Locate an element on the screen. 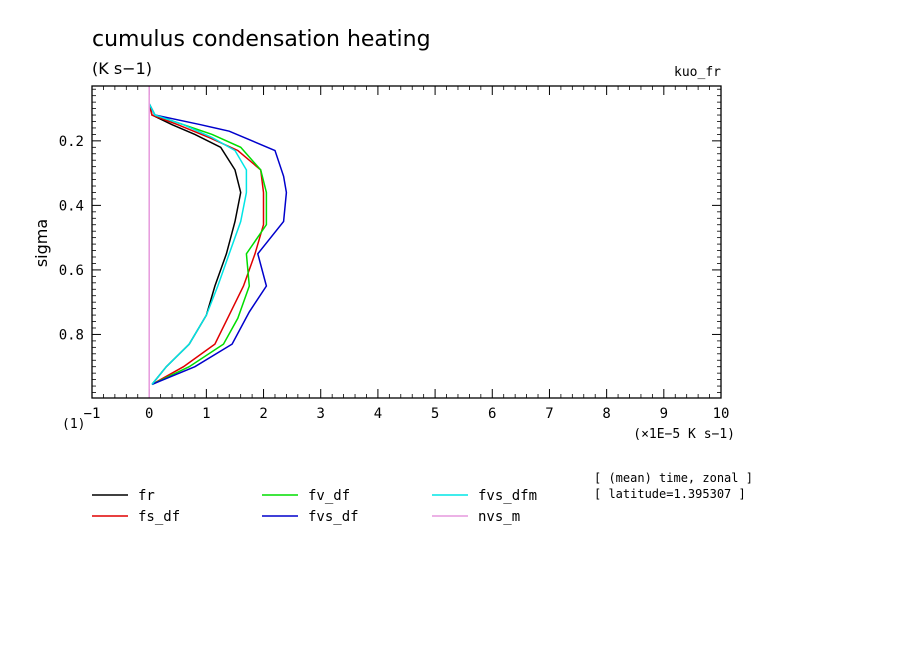 This screenshot has height=654, width=904. x-axis-note: (1) is located at coordinates (73, 424).